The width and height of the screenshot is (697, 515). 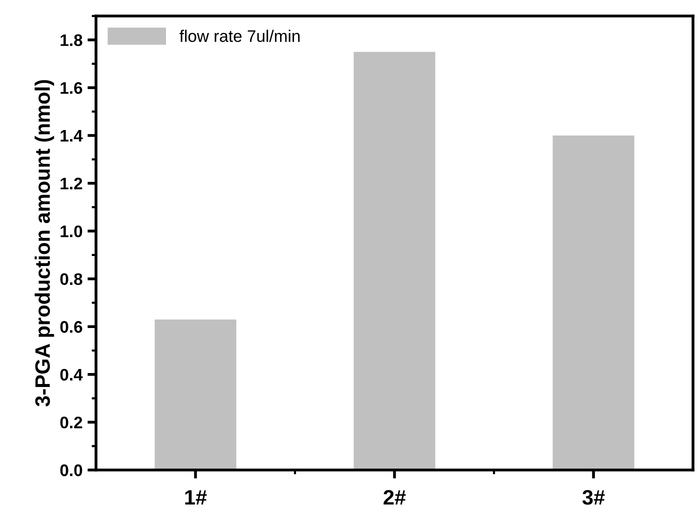 I want to click on y-tick-label: 1.6, so click(x=71, y=88).